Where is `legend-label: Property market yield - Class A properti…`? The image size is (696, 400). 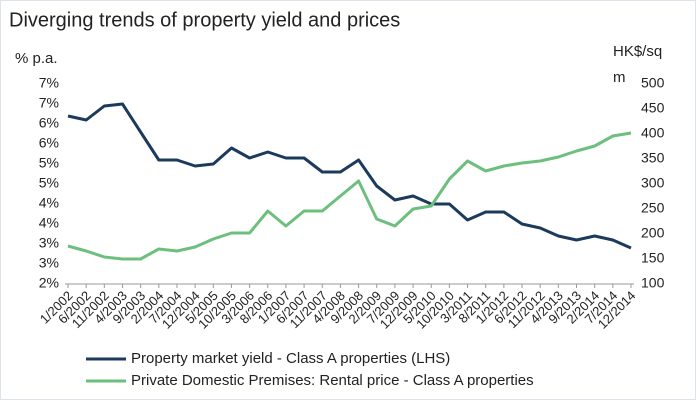 legend-label: Property market yield - Class A properti… is located at coordinates (290, 358).